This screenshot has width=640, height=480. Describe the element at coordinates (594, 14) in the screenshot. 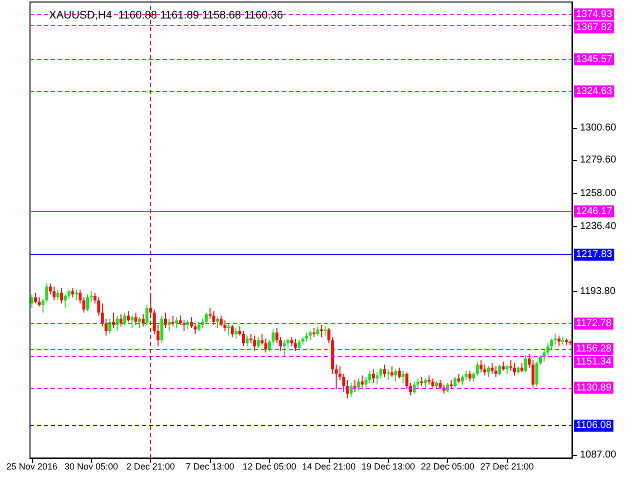

I see `ref-line-label: 1374.93` at that location.